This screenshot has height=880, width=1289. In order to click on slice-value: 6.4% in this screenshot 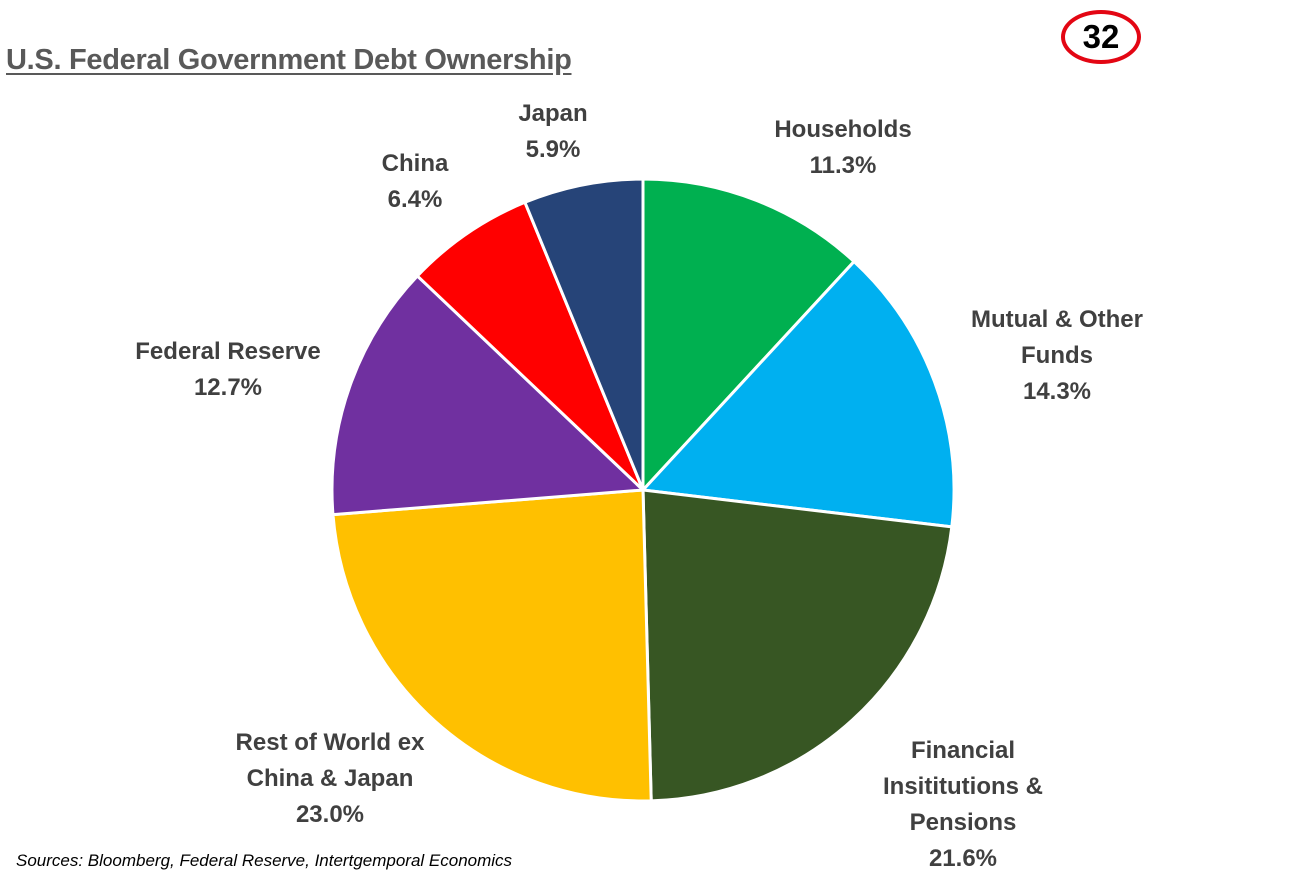, I will do `click(415, 199)`.